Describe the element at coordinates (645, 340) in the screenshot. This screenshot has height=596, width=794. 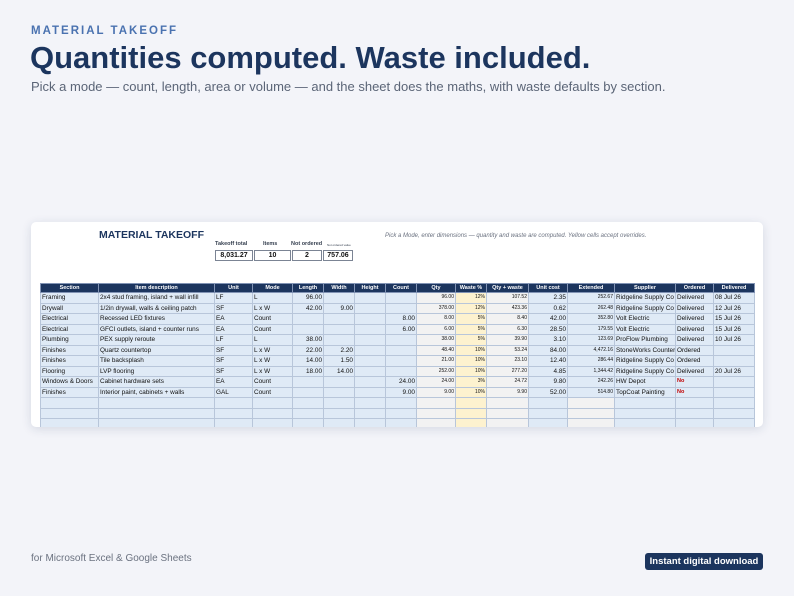
I see `table-cell: ProFlow Plumbing` at that location.